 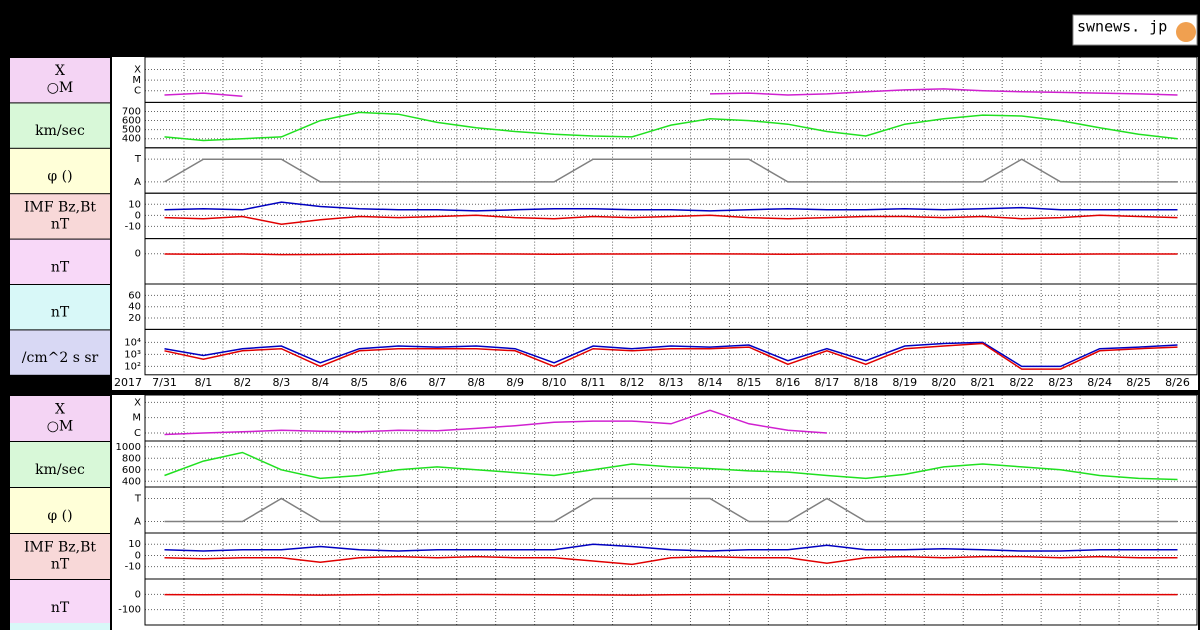 I want to click on date-label: 8/20, so click(x=943, y=382).